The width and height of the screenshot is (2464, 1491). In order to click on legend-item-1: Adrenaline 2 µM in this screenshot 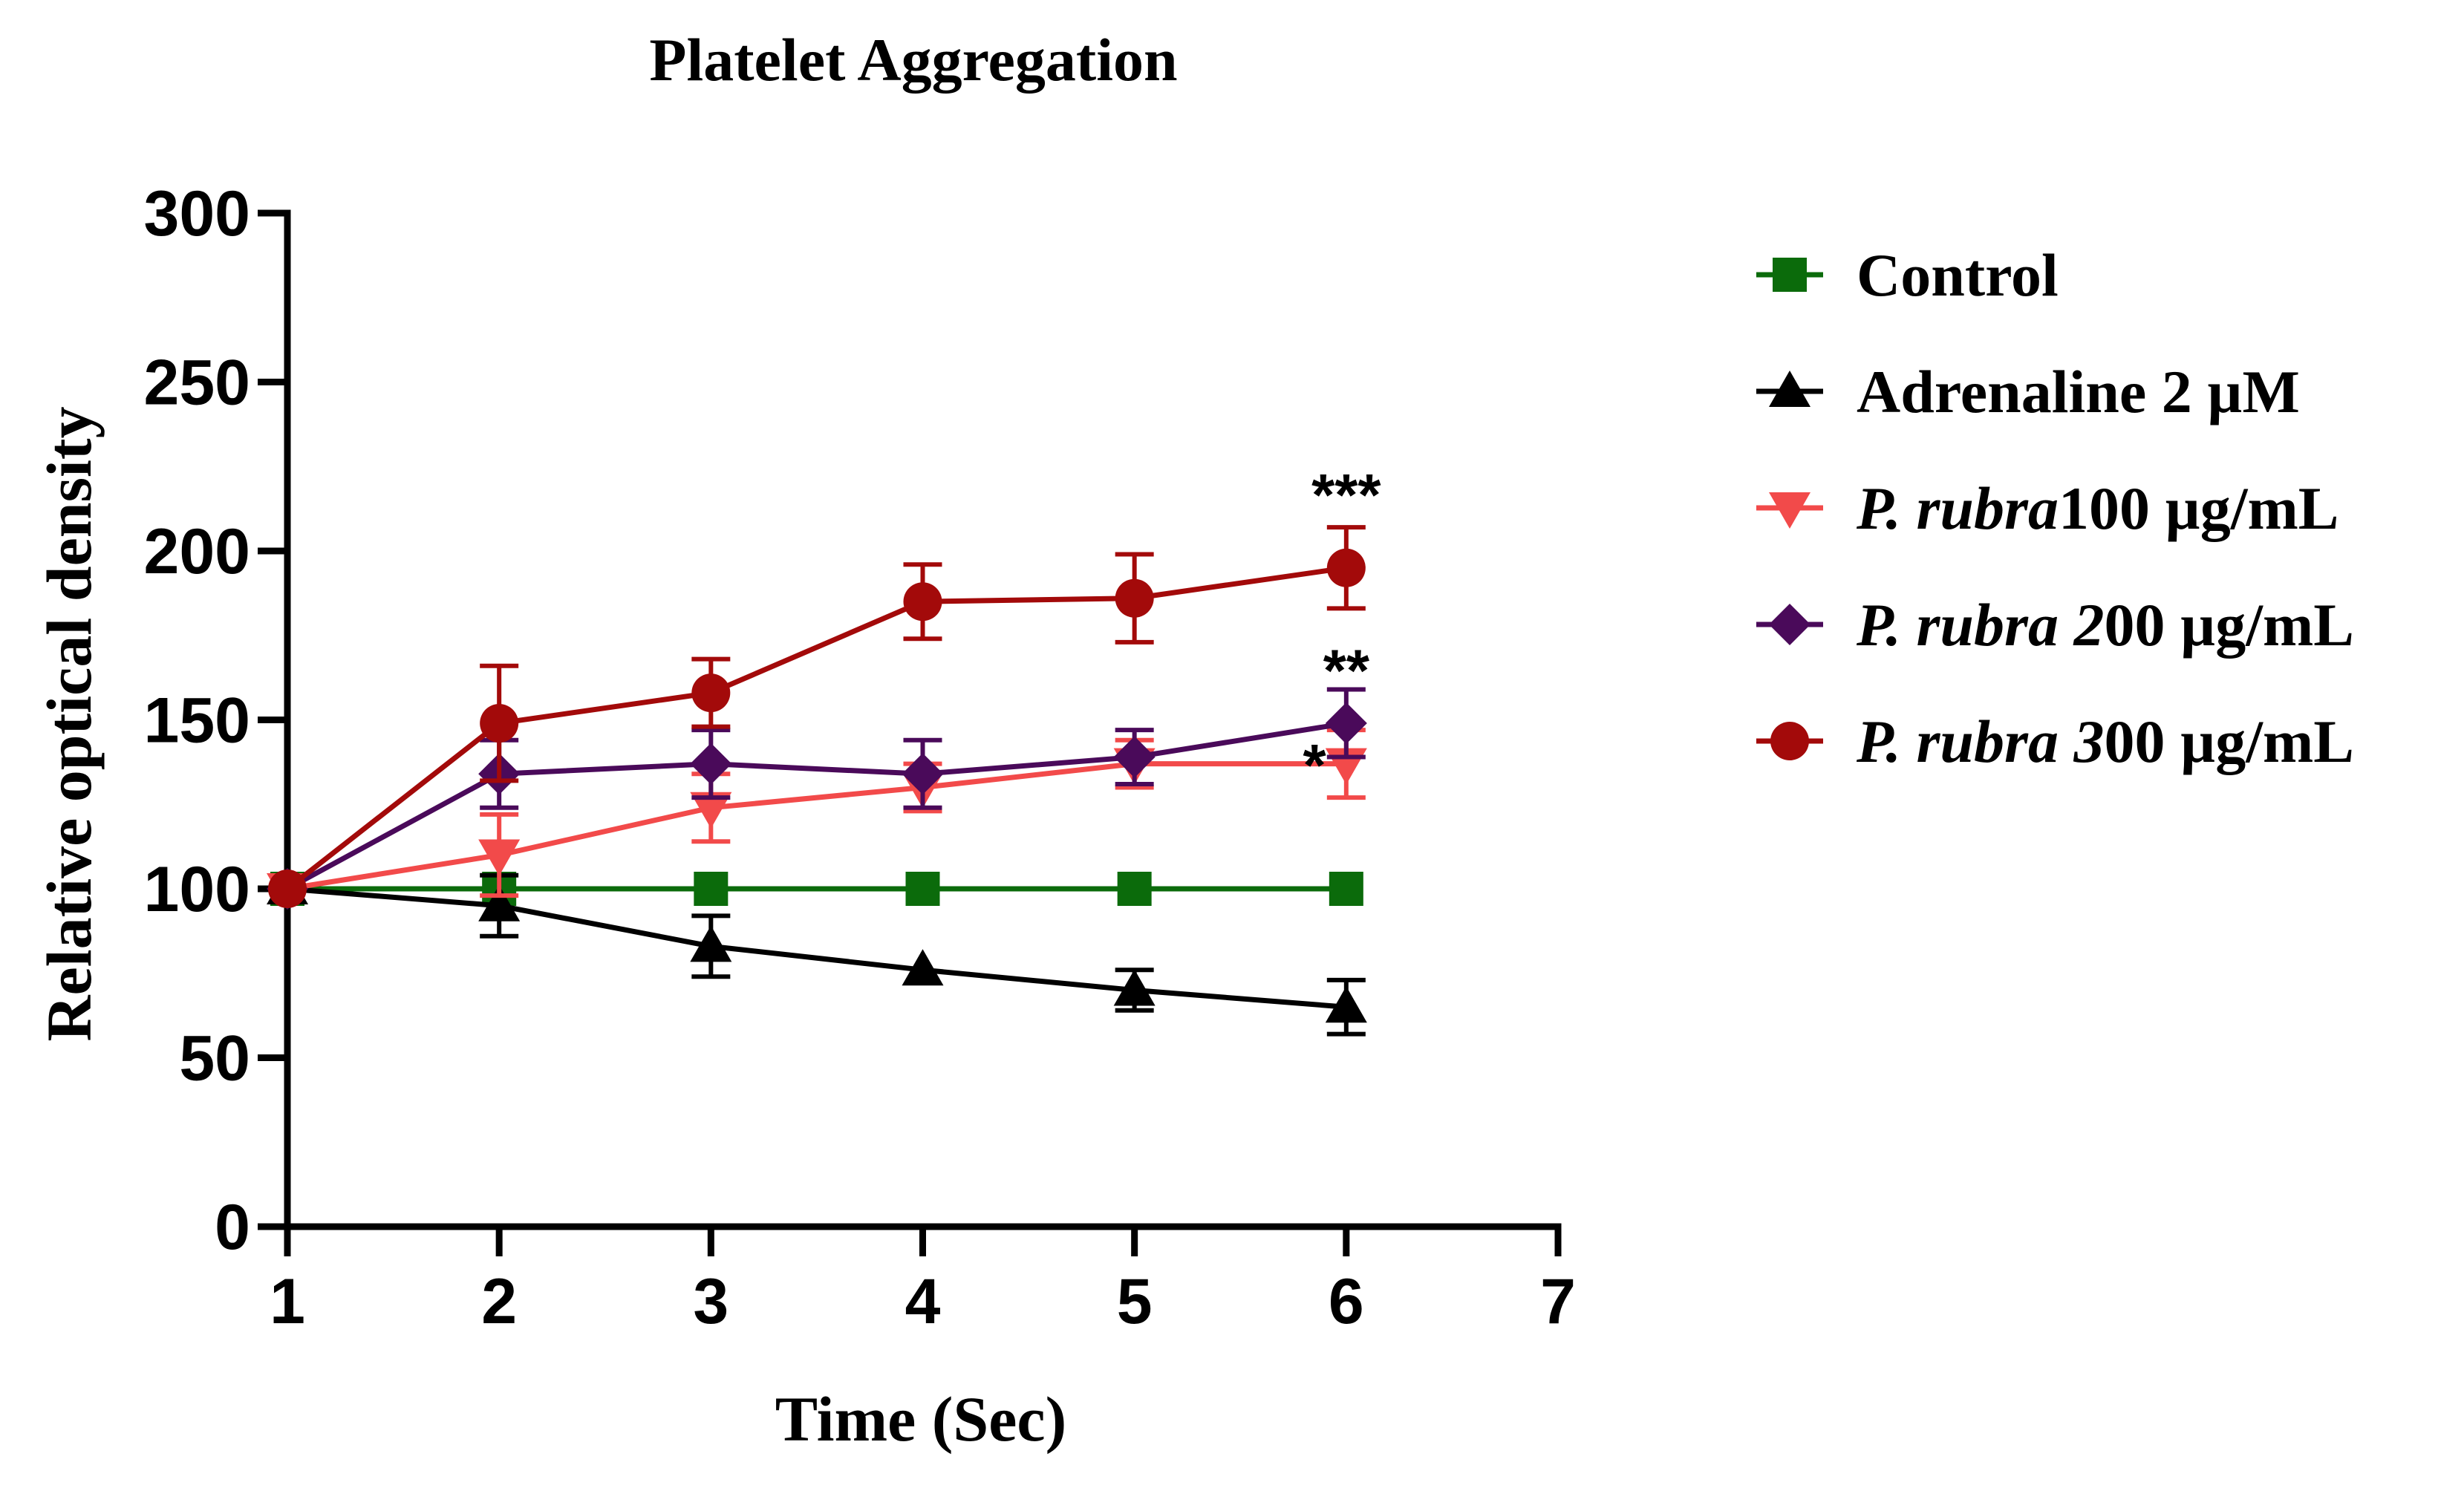, I will do `click(2028, 392)`.